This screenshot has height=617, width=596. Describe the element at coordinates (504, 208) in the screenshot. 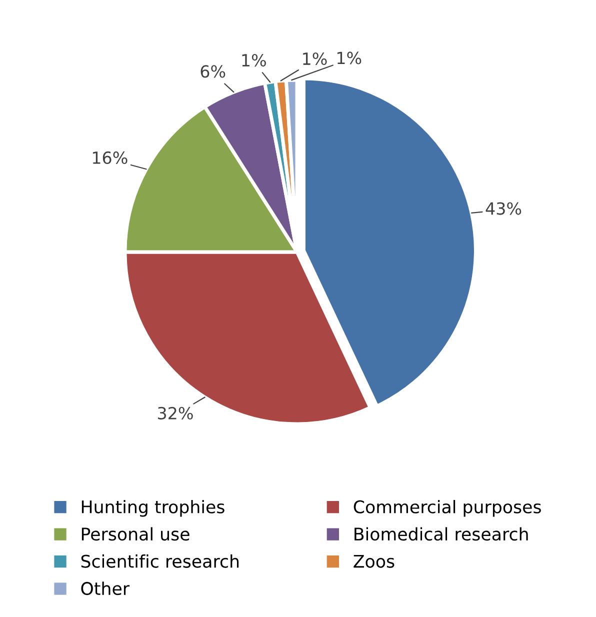

I see `data-label: 43%` at that location.